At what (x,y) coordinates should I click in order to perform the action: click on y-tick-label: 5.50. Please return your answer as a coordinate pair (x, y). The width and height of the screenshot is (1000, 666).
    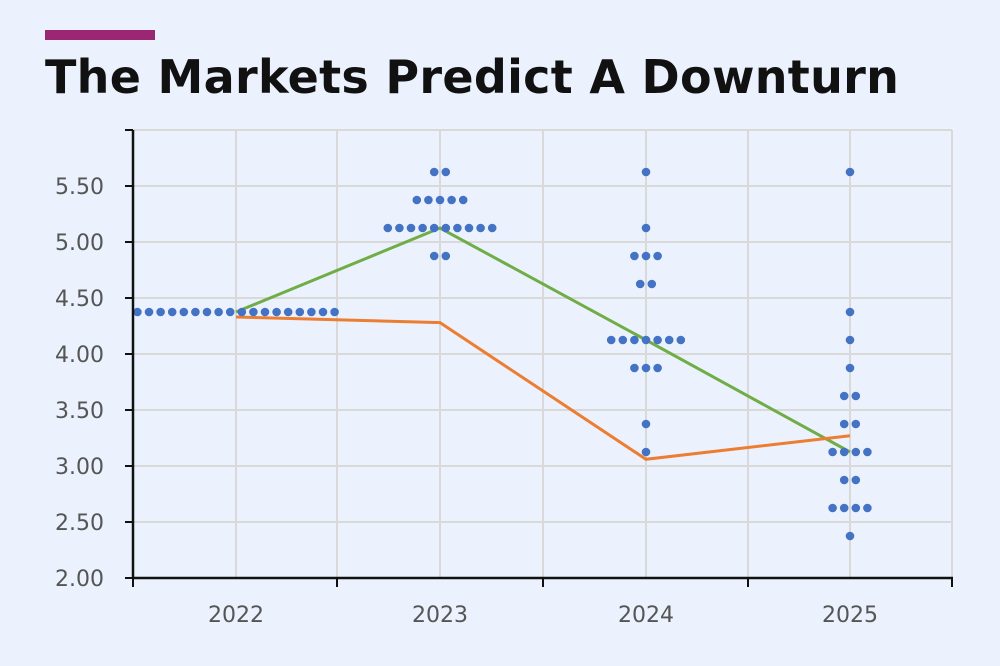
    Looking at the image, I should click on (79, 187).